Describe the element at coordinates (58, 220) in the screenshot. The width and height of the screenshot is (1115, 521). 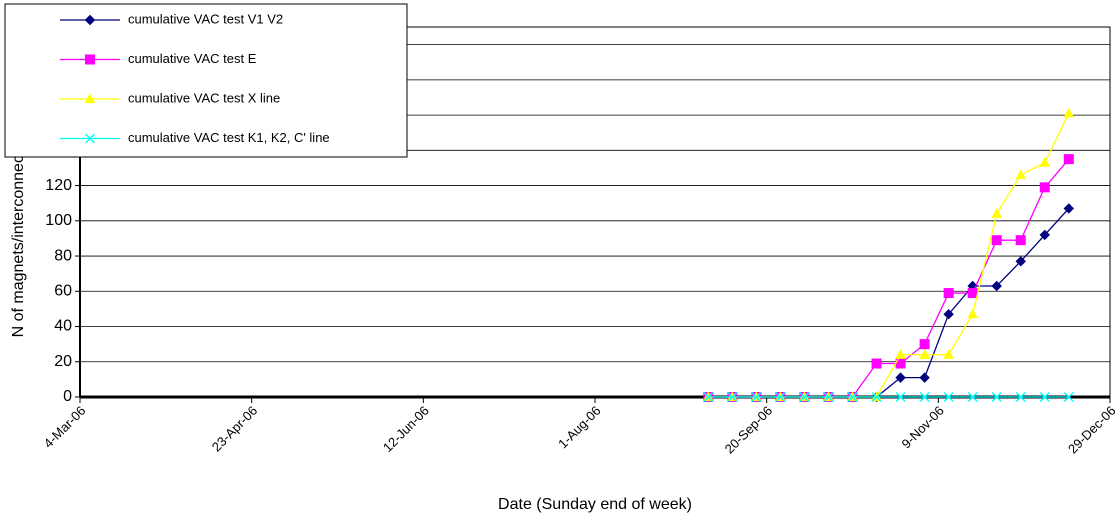
I see `y-tick-label: 100` at that location.